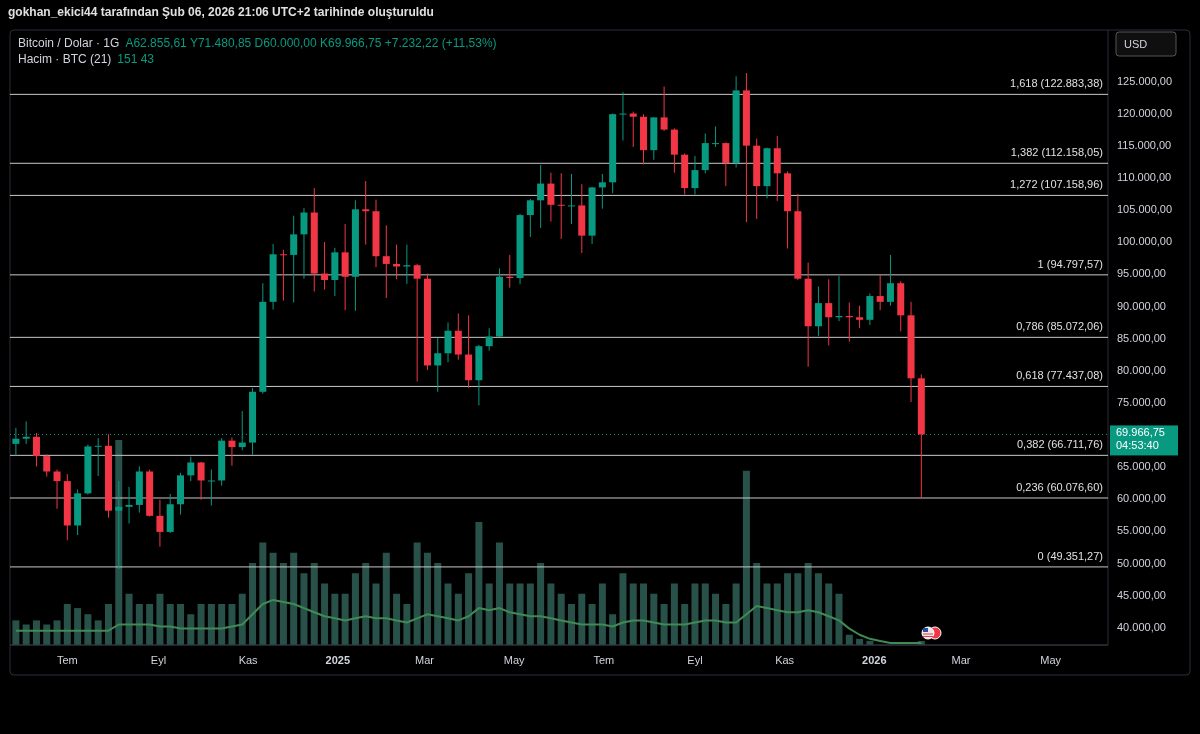 This screenshot has height=734, width=1200. Describe the element at coordinates (311, 43) in the screenshot. I see `annotation: A62.855,61 Y71.480,85 D60.000,00 K69.966,75 +7.232,22 (+11,53%)` at that location.